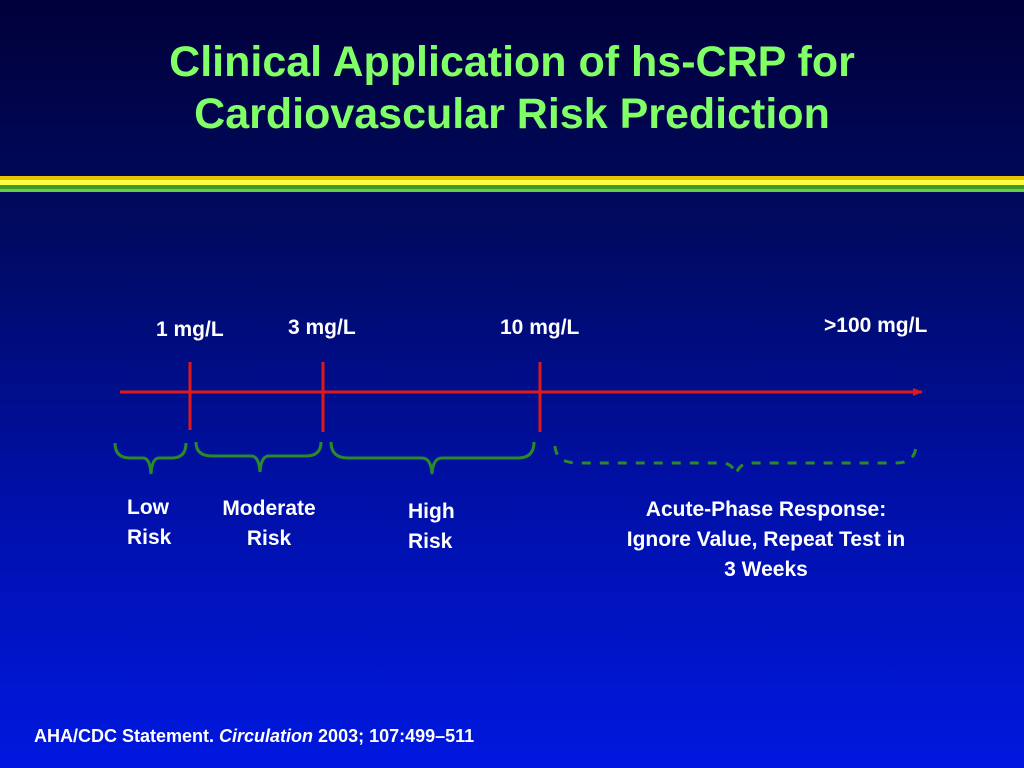 The height and width of the screenshot is (768, 1024). What do you see at coordinates (512, 187) in the screenshot?
I see `band-stripe-green-dark` at bounding box center [512, 187].